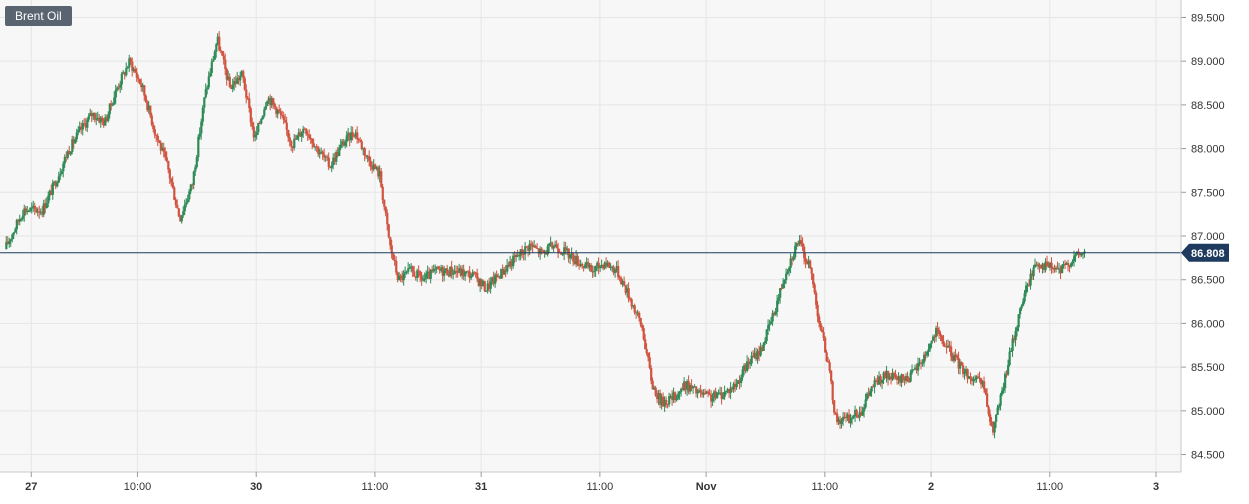 Image resolution: width=1249 pixels, height=504 pixels. What do you see at coordinates (592, 482) in the screenshot?
I see `x-axis: 27 10:00 30 11:00 31 11:00 Nov 11:00 2 11:00 3` at bounding box center [592, 482].